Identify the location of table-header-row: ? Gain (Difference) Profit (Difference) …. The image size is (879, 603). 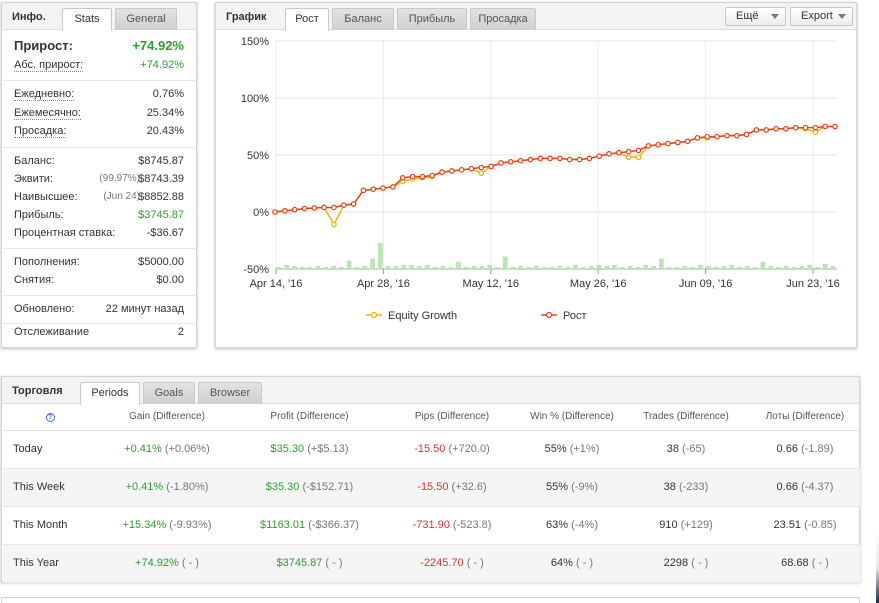
(431, 417).